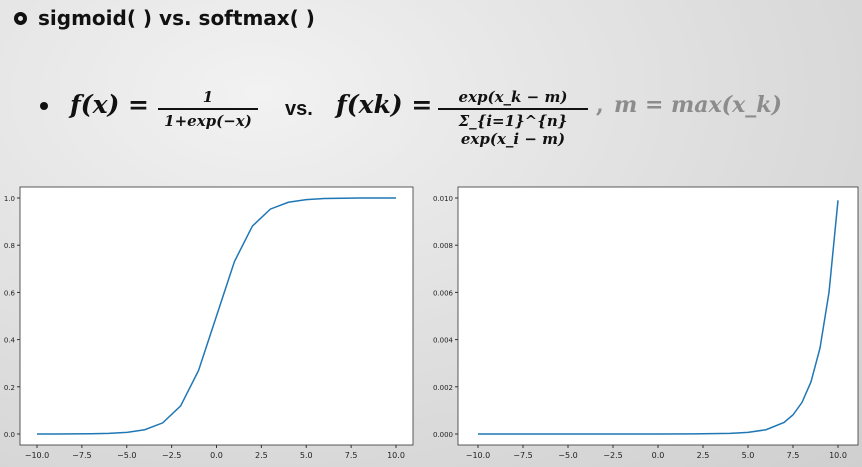 The image size is (862, 467). I want to click on heading-bullet, so click(20, 18).